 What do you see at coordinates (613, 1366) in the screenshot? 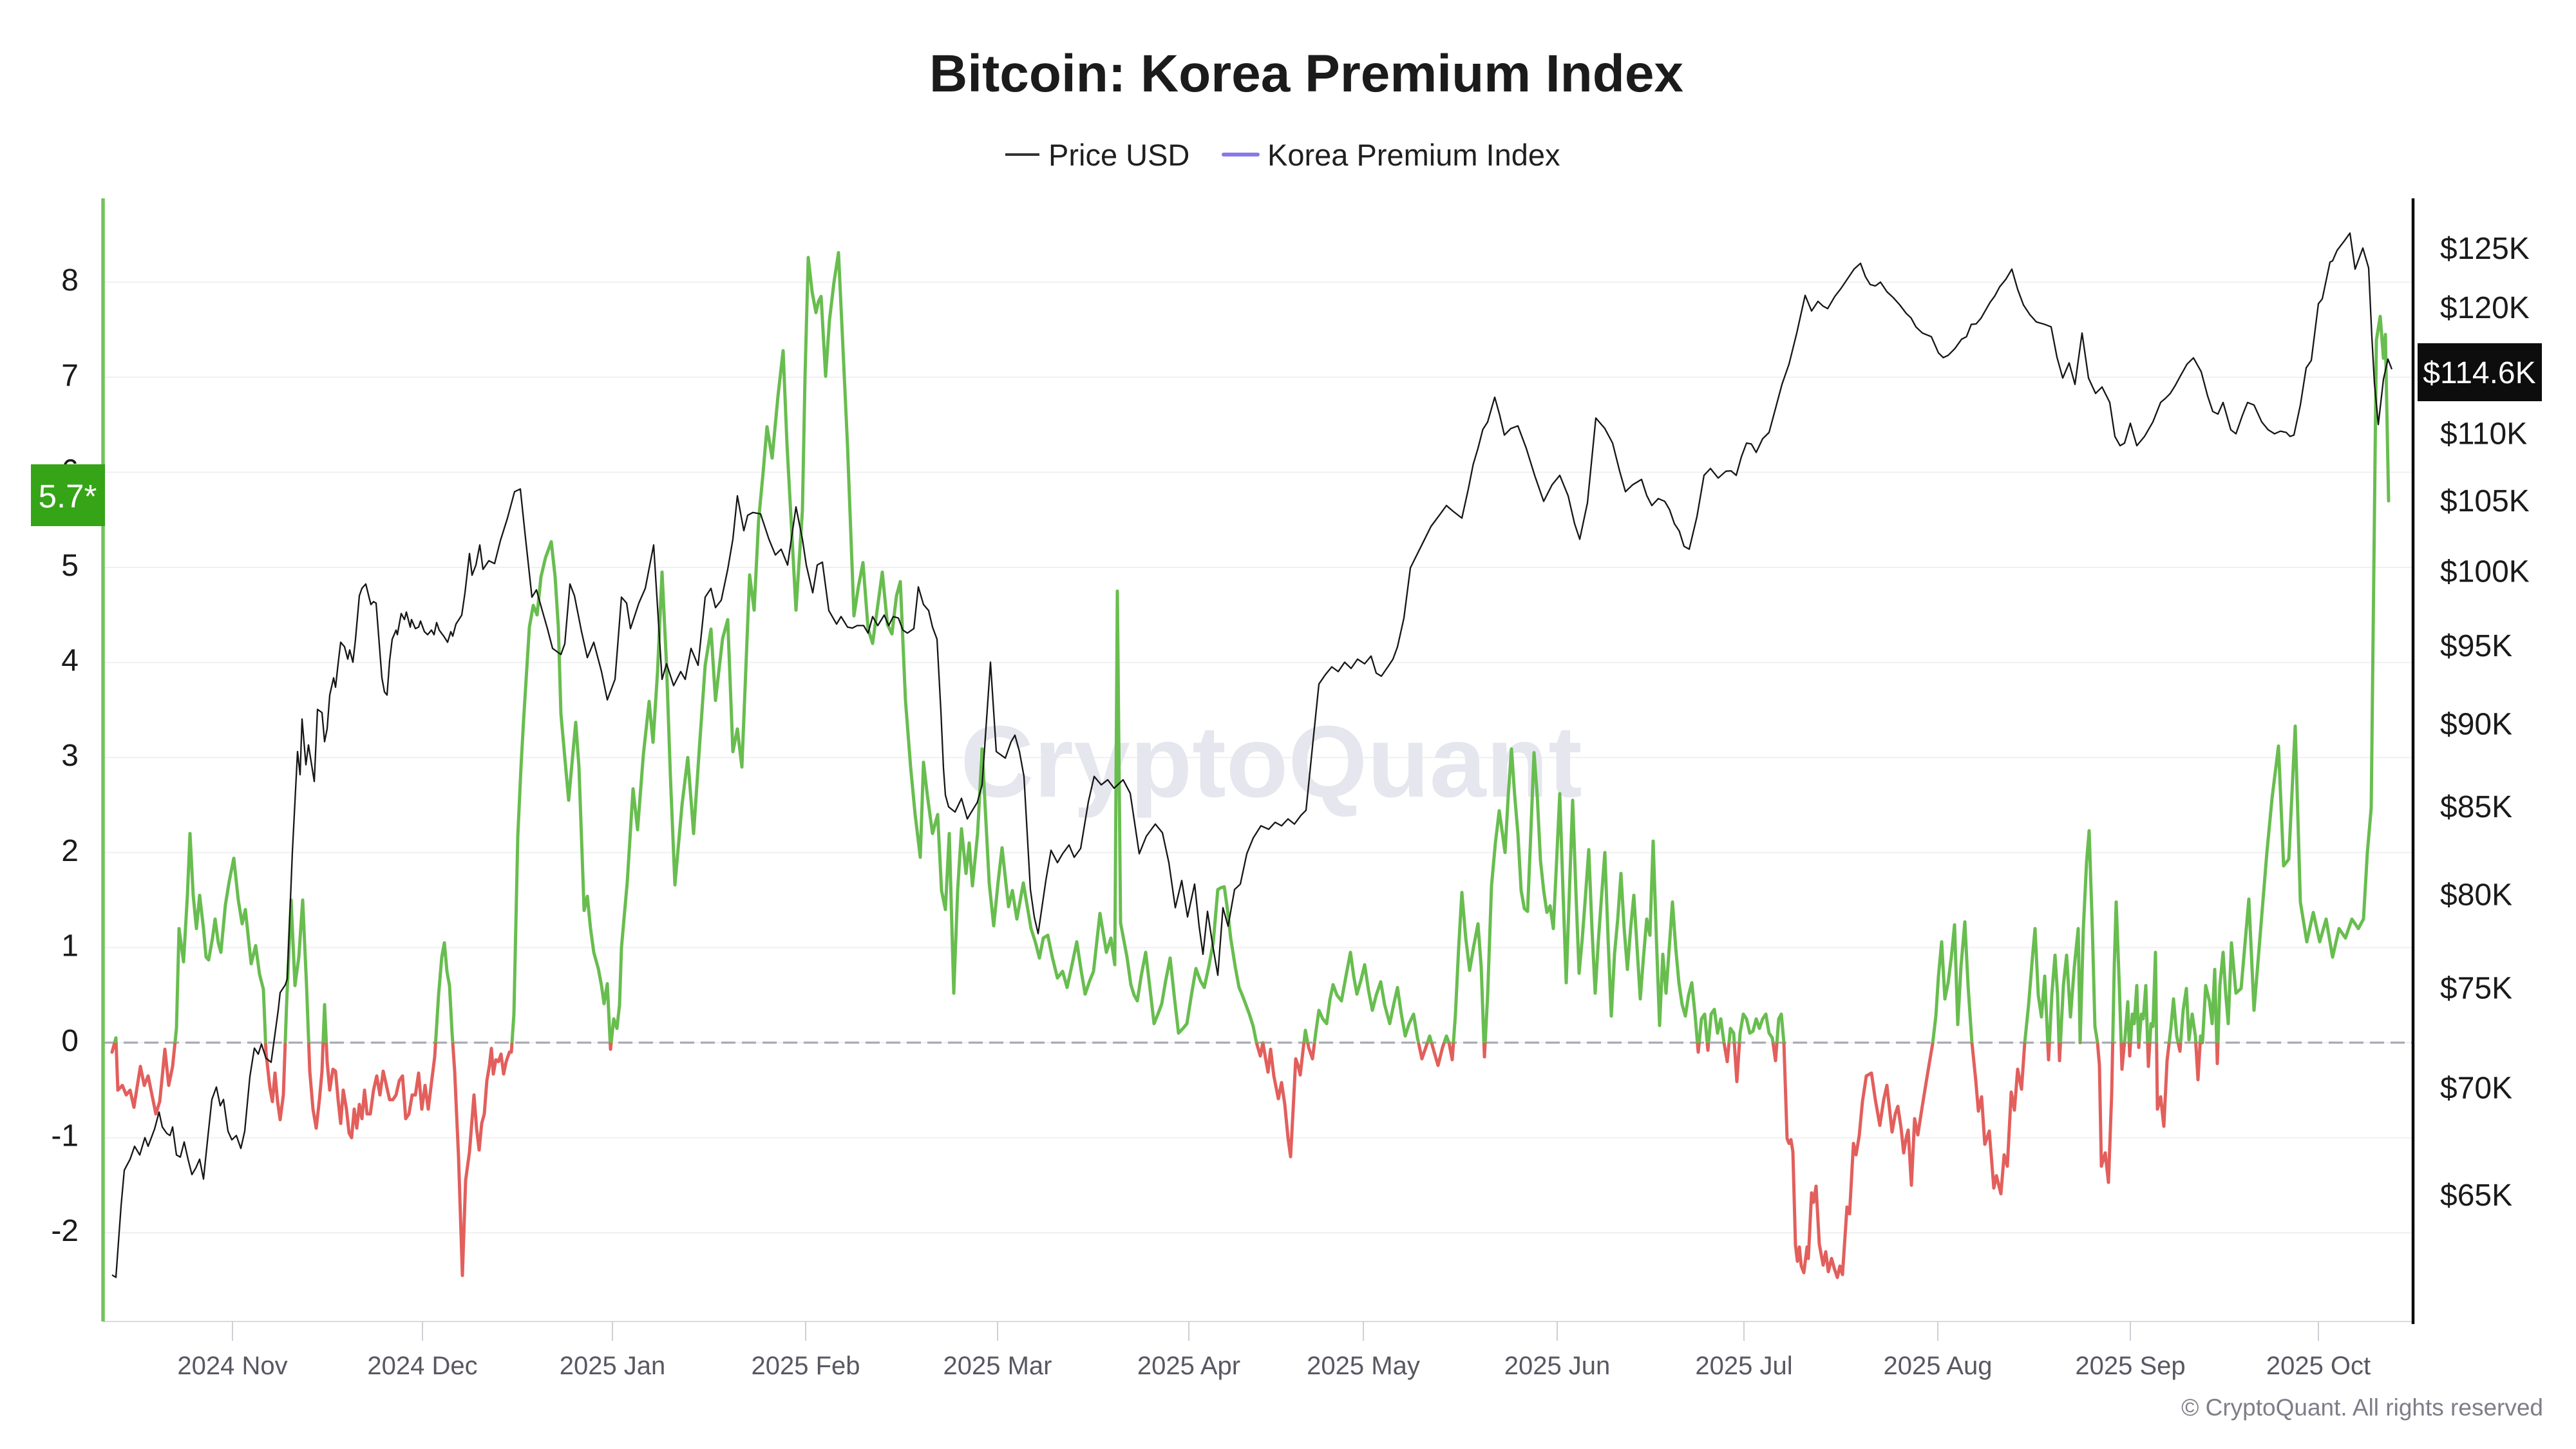
I see `svg-text: 2025 Jan` at bounding box center [613, 1366].